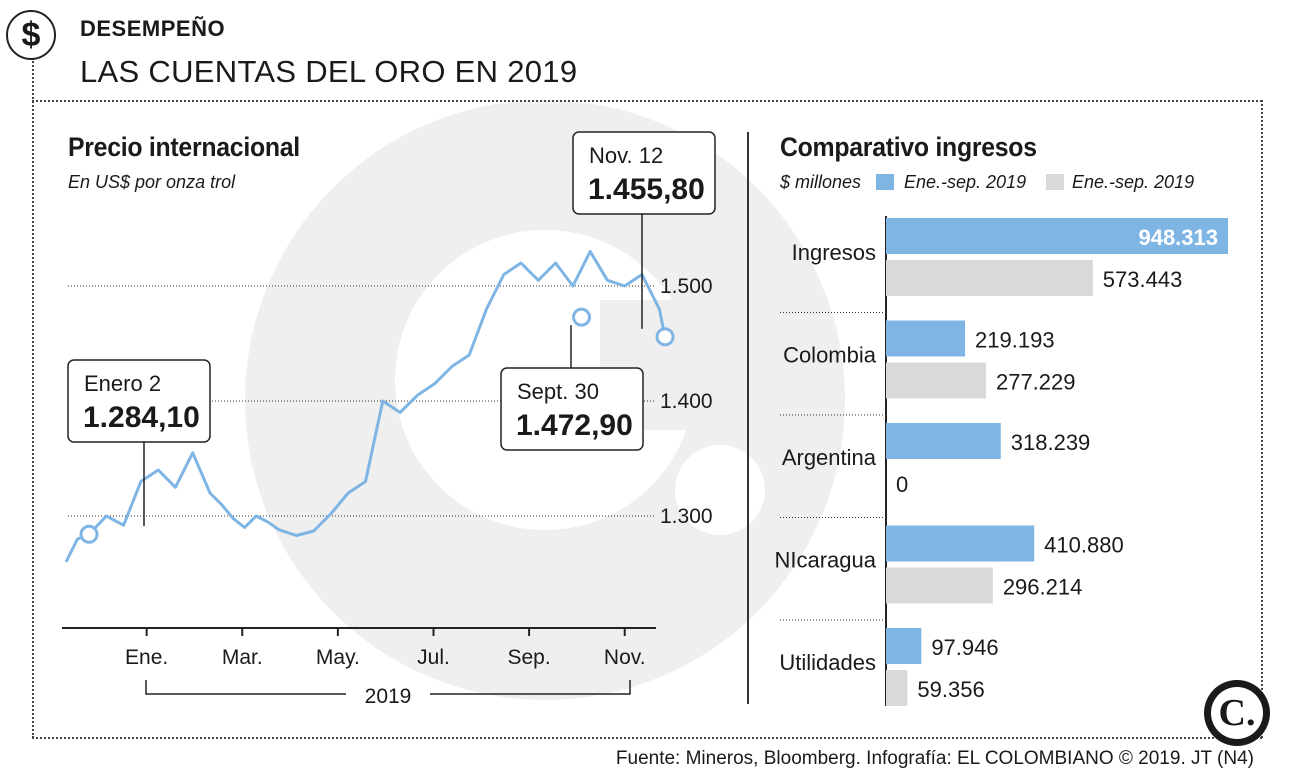  What do you see at coordinates (647, 738) in the screenshot?
I see `frame-border-bottom` at bounding box center [647, 738].